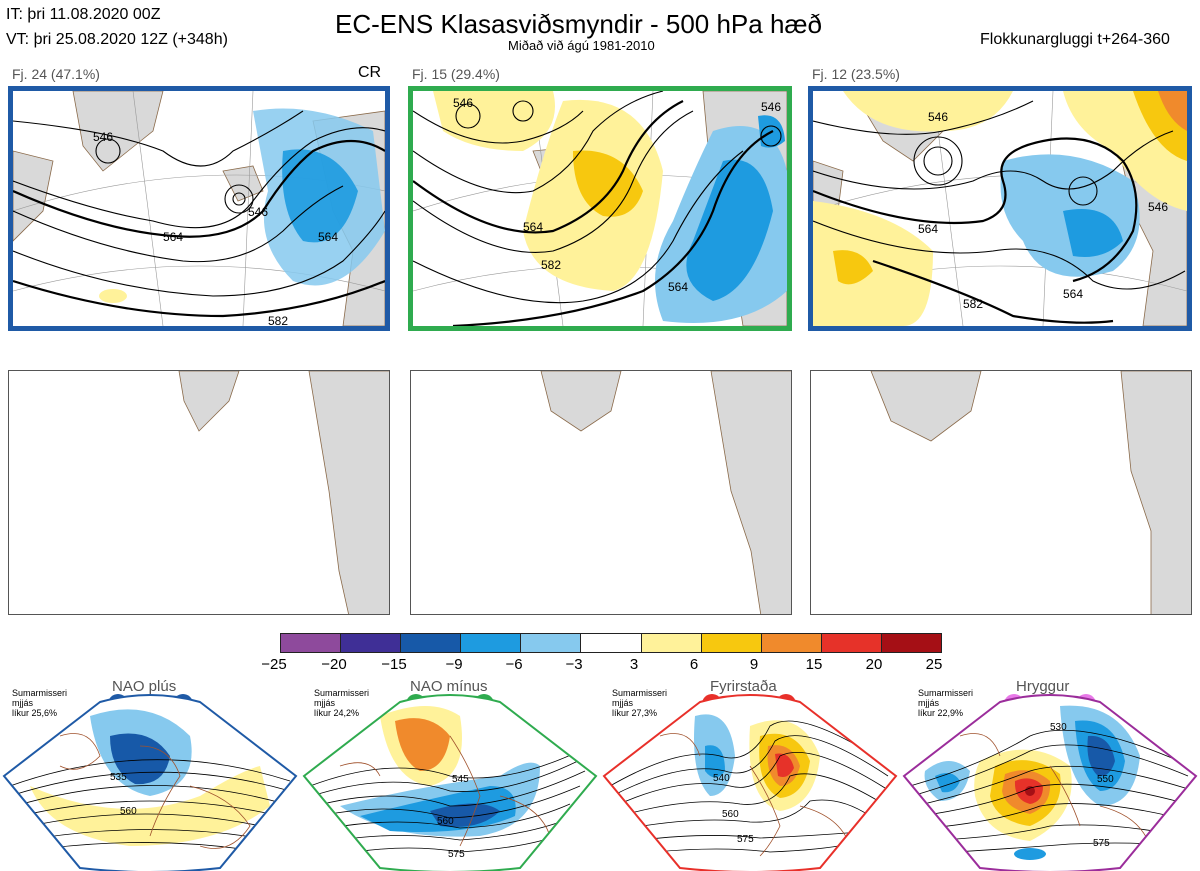 The image size is (1200, 871). Describe the element at coordinates (117, 39) in the screenshot. I see `valid-time: VT: þri 25.08.2020 12Z (+348h)` at that location.